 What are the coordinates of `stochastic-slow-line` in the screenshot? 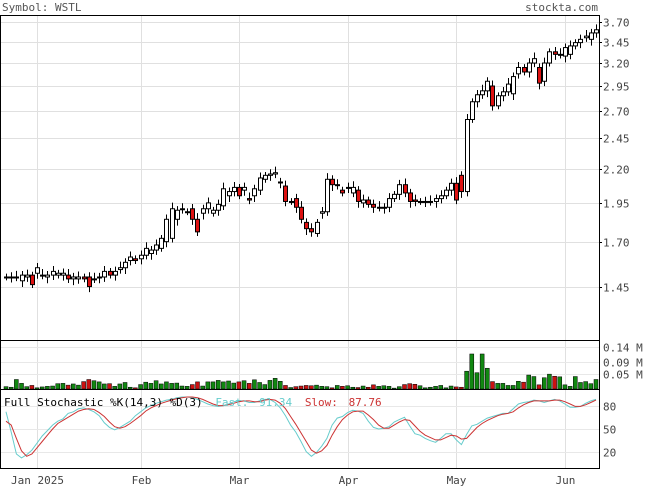 It's located at (301, 426).